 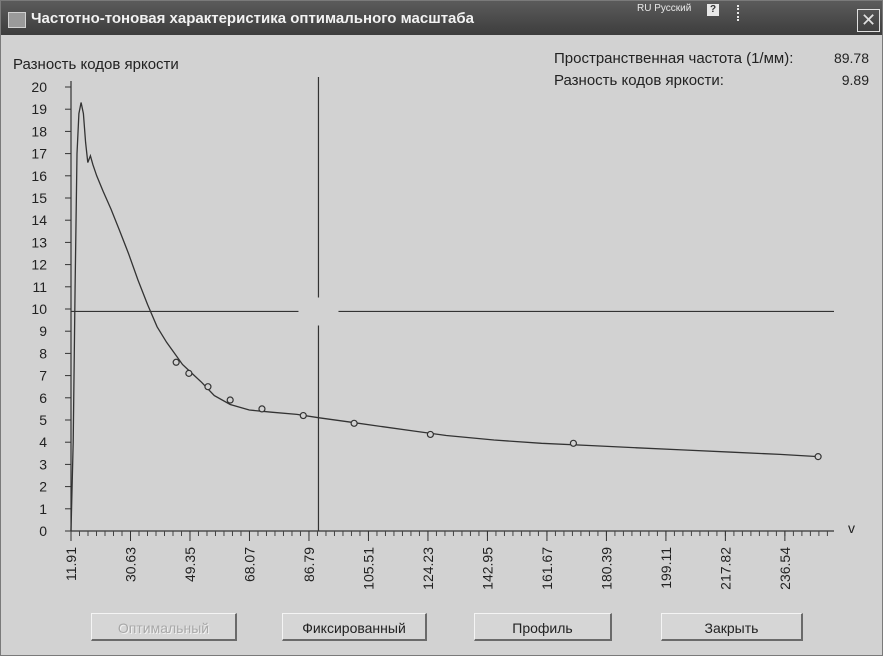 I want to click on x-tick-label: 86.79, so click(x=309, y=564).